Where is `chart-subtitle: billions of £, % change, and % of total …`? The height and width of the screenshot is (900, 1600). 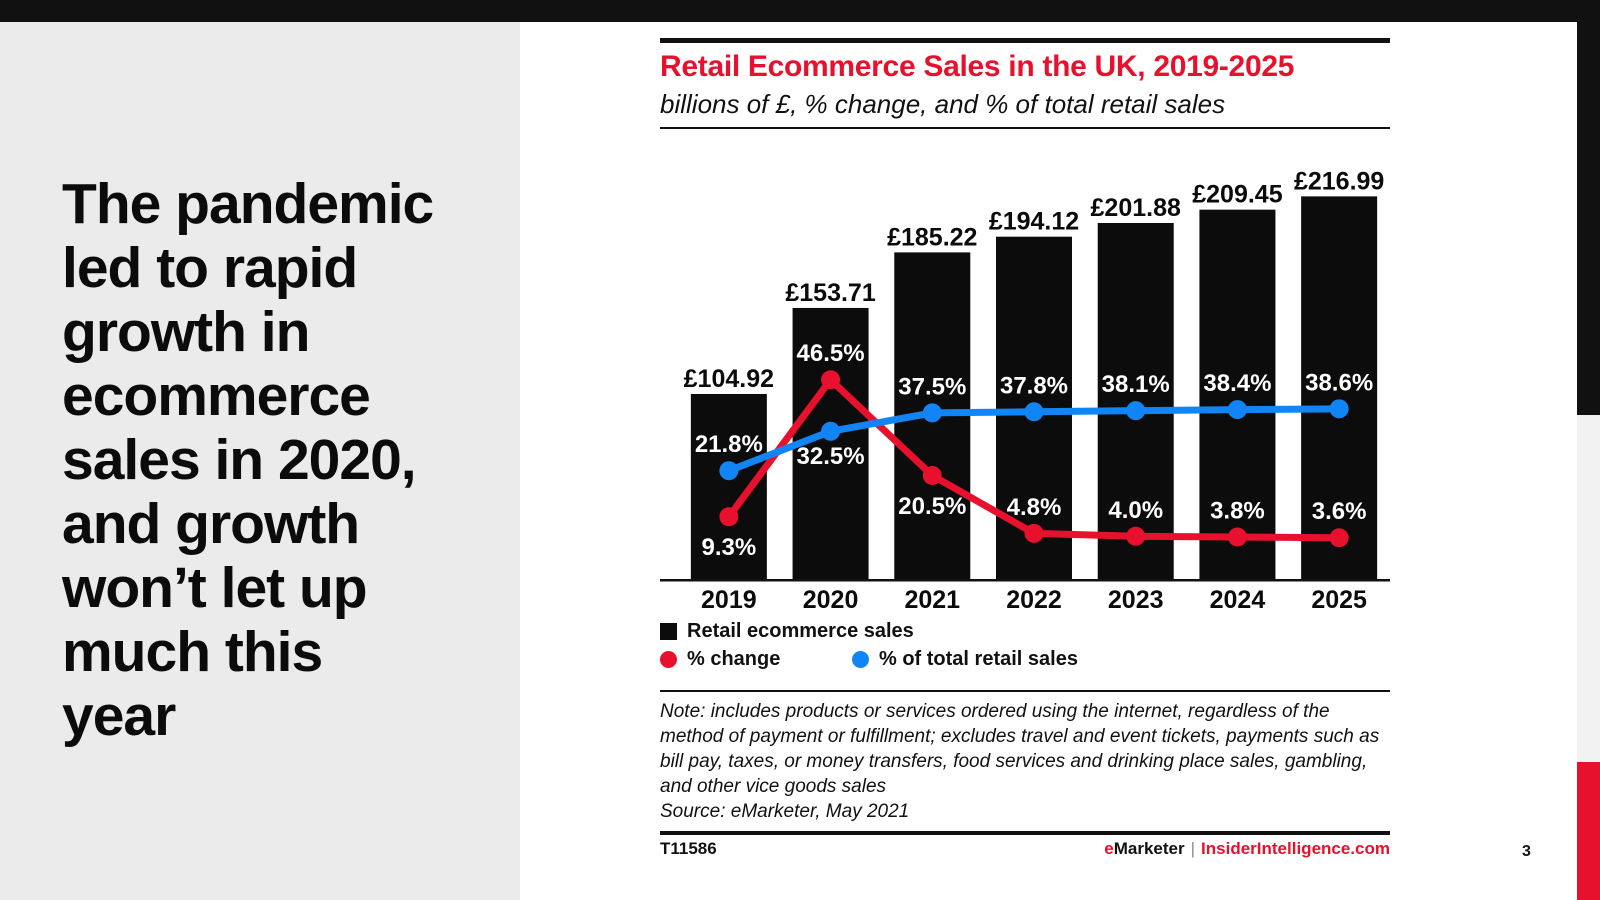
chart-subtitle: billions of £, % change, and % of total … is located at coordinates (943, 104).